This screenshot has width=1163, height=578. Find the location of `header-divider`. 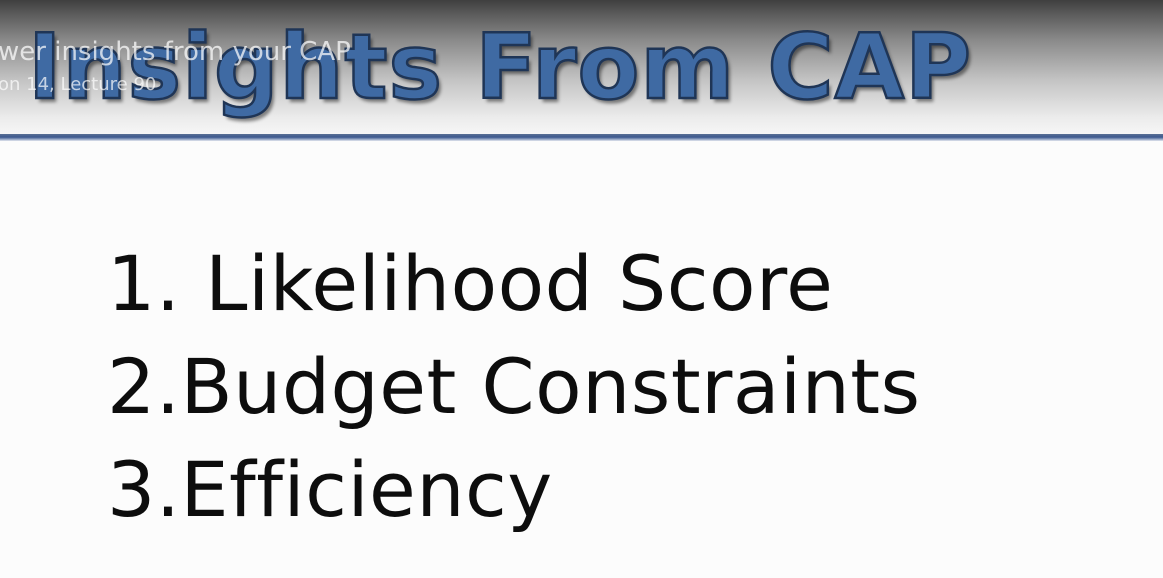

header-divider is located at coordinates (581, 137).